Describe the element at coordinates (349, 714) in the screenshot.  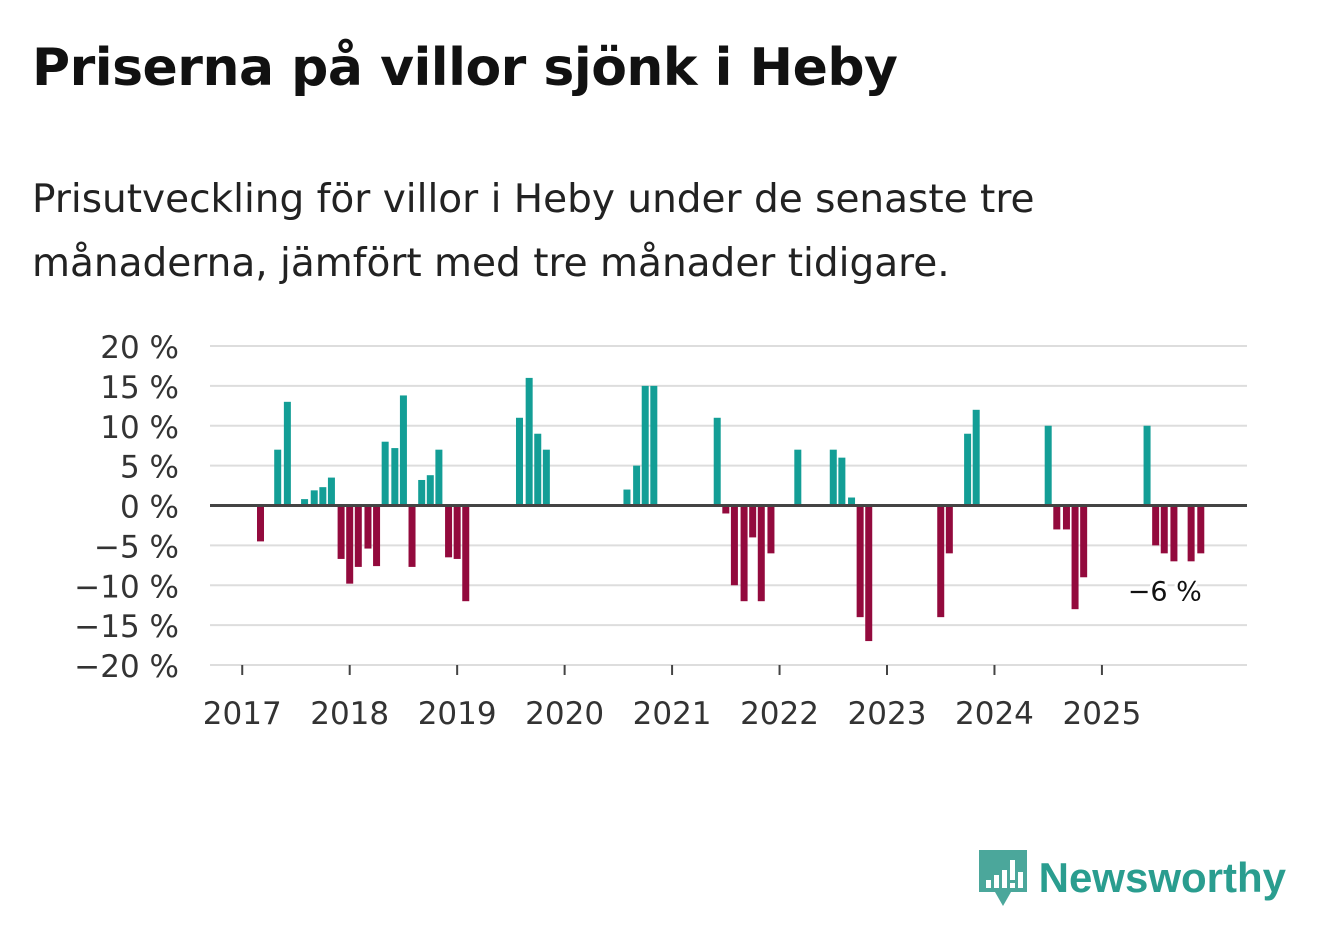
I see `x-tick-label: 2018` at that location.